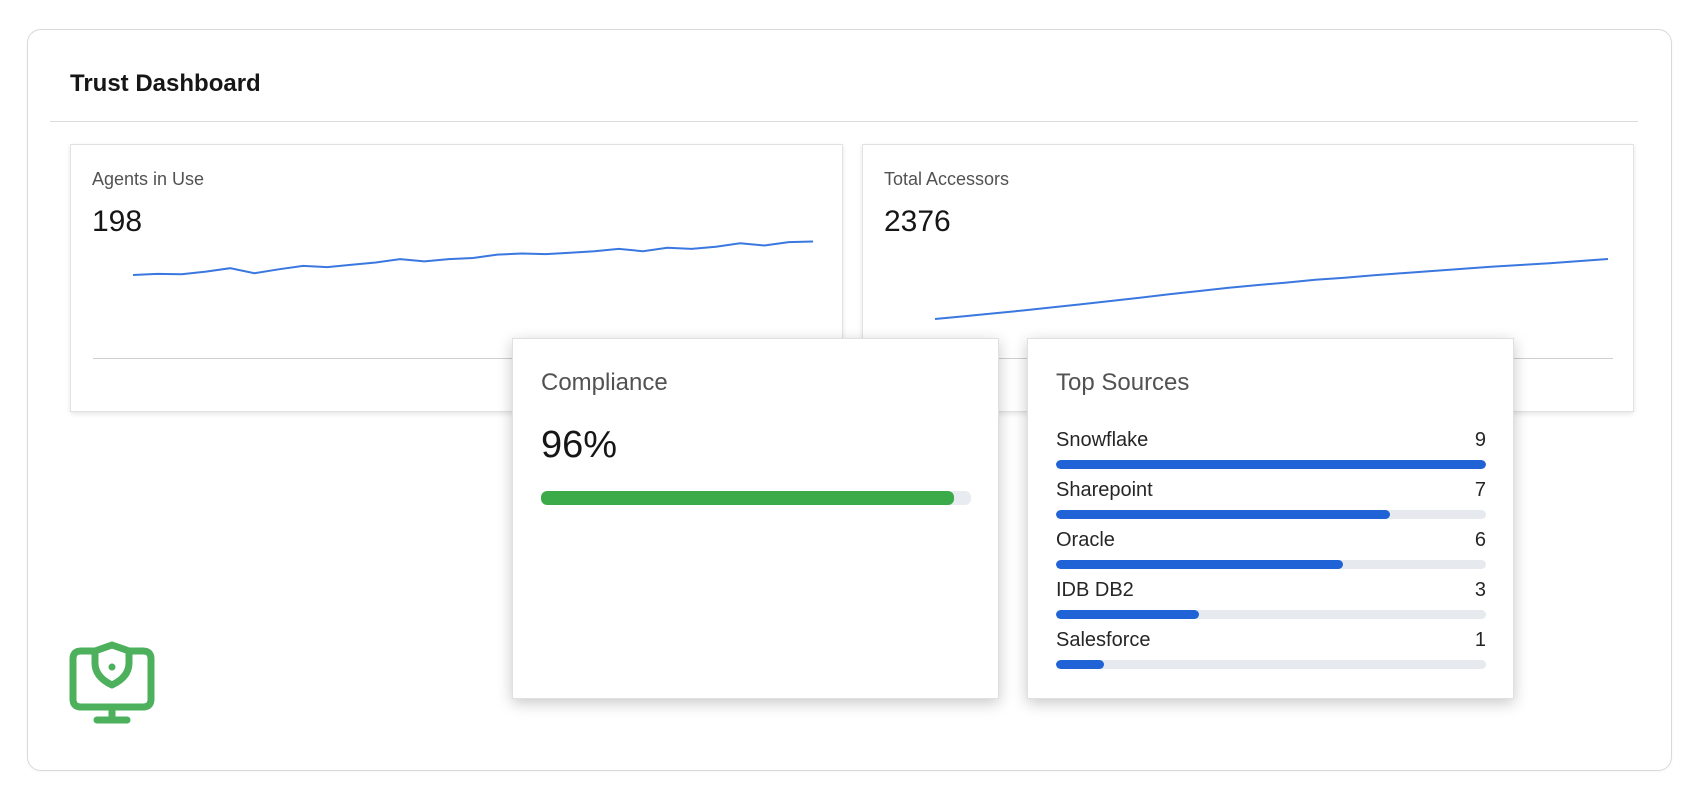  Describe the element at coordinates (1480, 440) in the screenshot. I see `source-count: 9` at that location.